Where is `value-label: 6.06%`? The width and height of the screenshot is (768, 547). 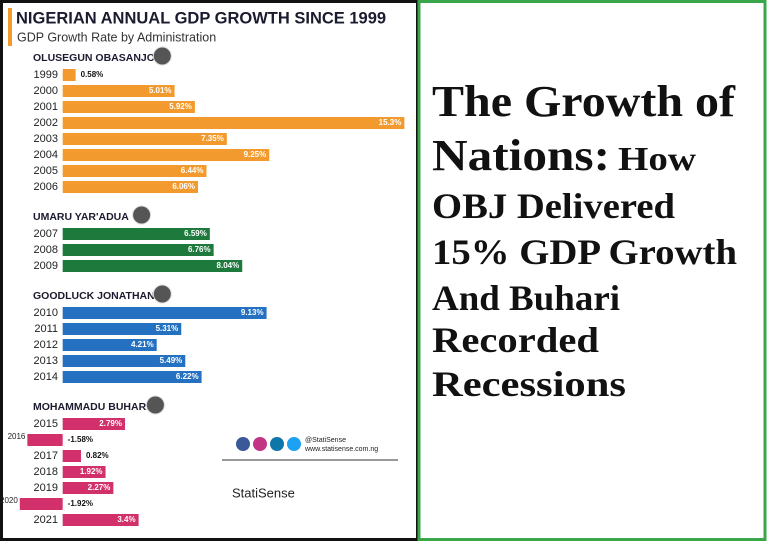
value-label: 6.06% is located at coordinates (183, 186).